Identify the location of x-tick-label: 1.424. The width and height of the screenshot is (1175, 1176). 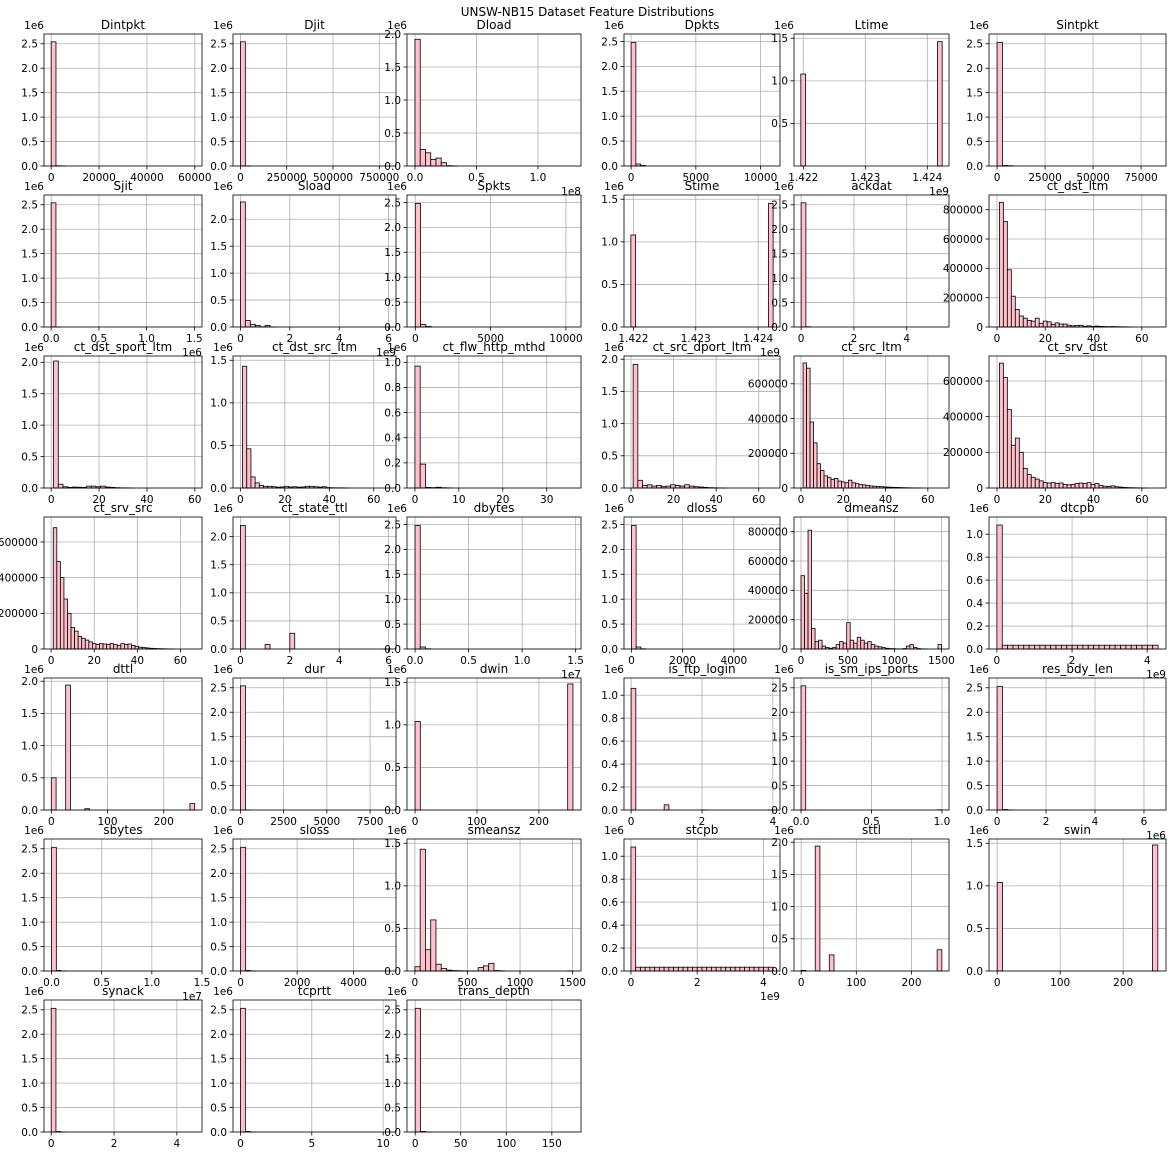
(927, 178).